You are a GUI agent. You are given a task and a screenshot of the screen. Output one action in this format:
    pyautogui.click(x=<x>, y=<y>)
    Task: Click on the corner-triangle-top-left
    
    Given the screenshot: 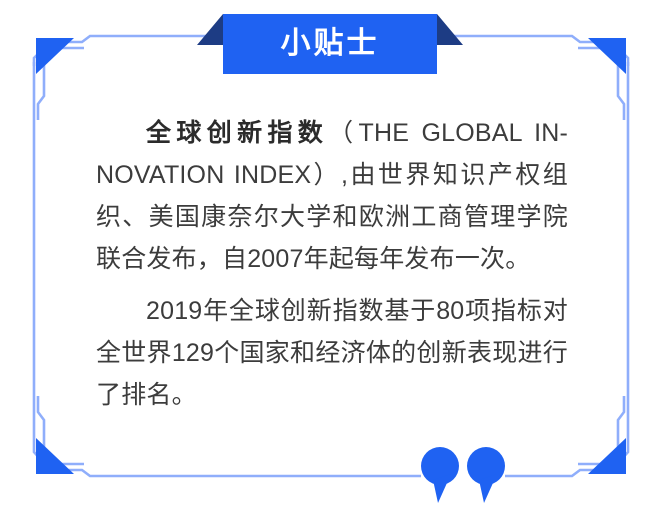 What is the action you would take?
    pyautogui.click(x=55, y=56)
    